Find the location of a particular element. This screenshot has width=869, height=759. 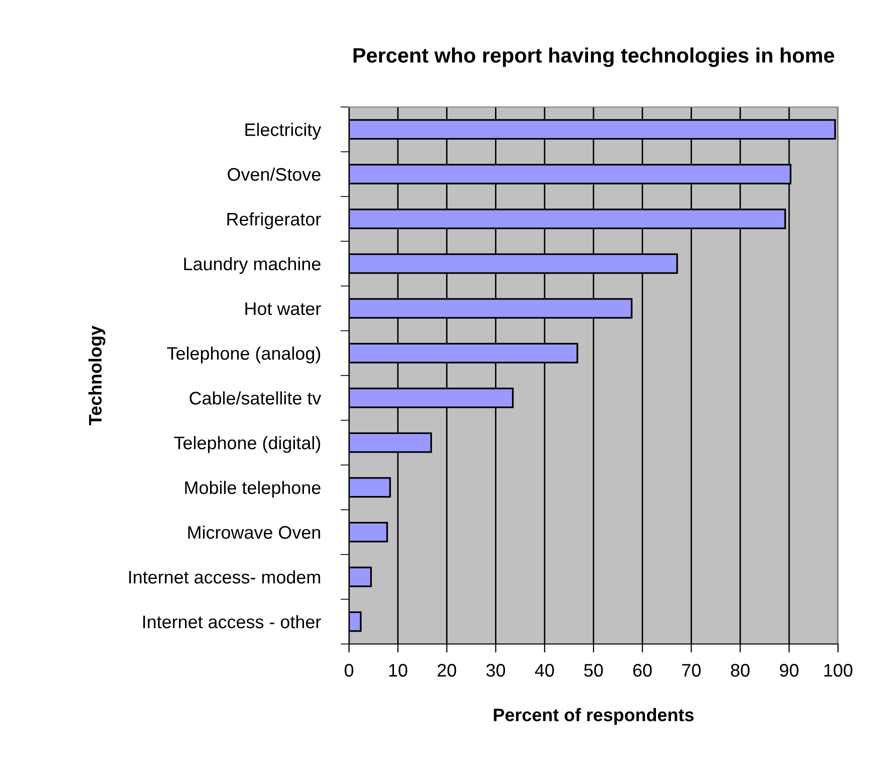

x-tick-label: 80 is located at coordinates (740, 670).